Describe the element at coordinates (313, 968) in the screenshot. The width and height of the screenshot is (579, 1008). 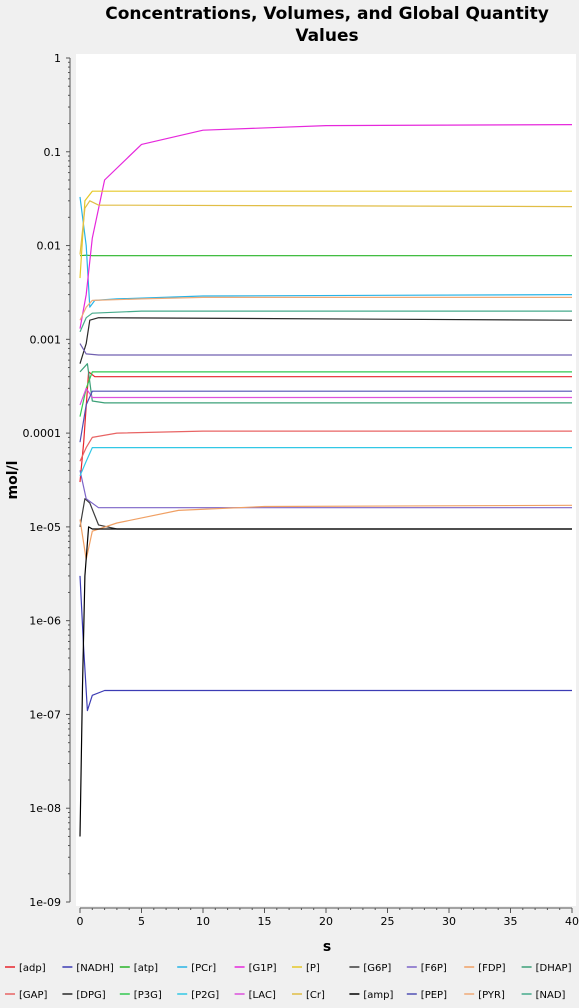
I see `legend-item-label: [P]` at that location.